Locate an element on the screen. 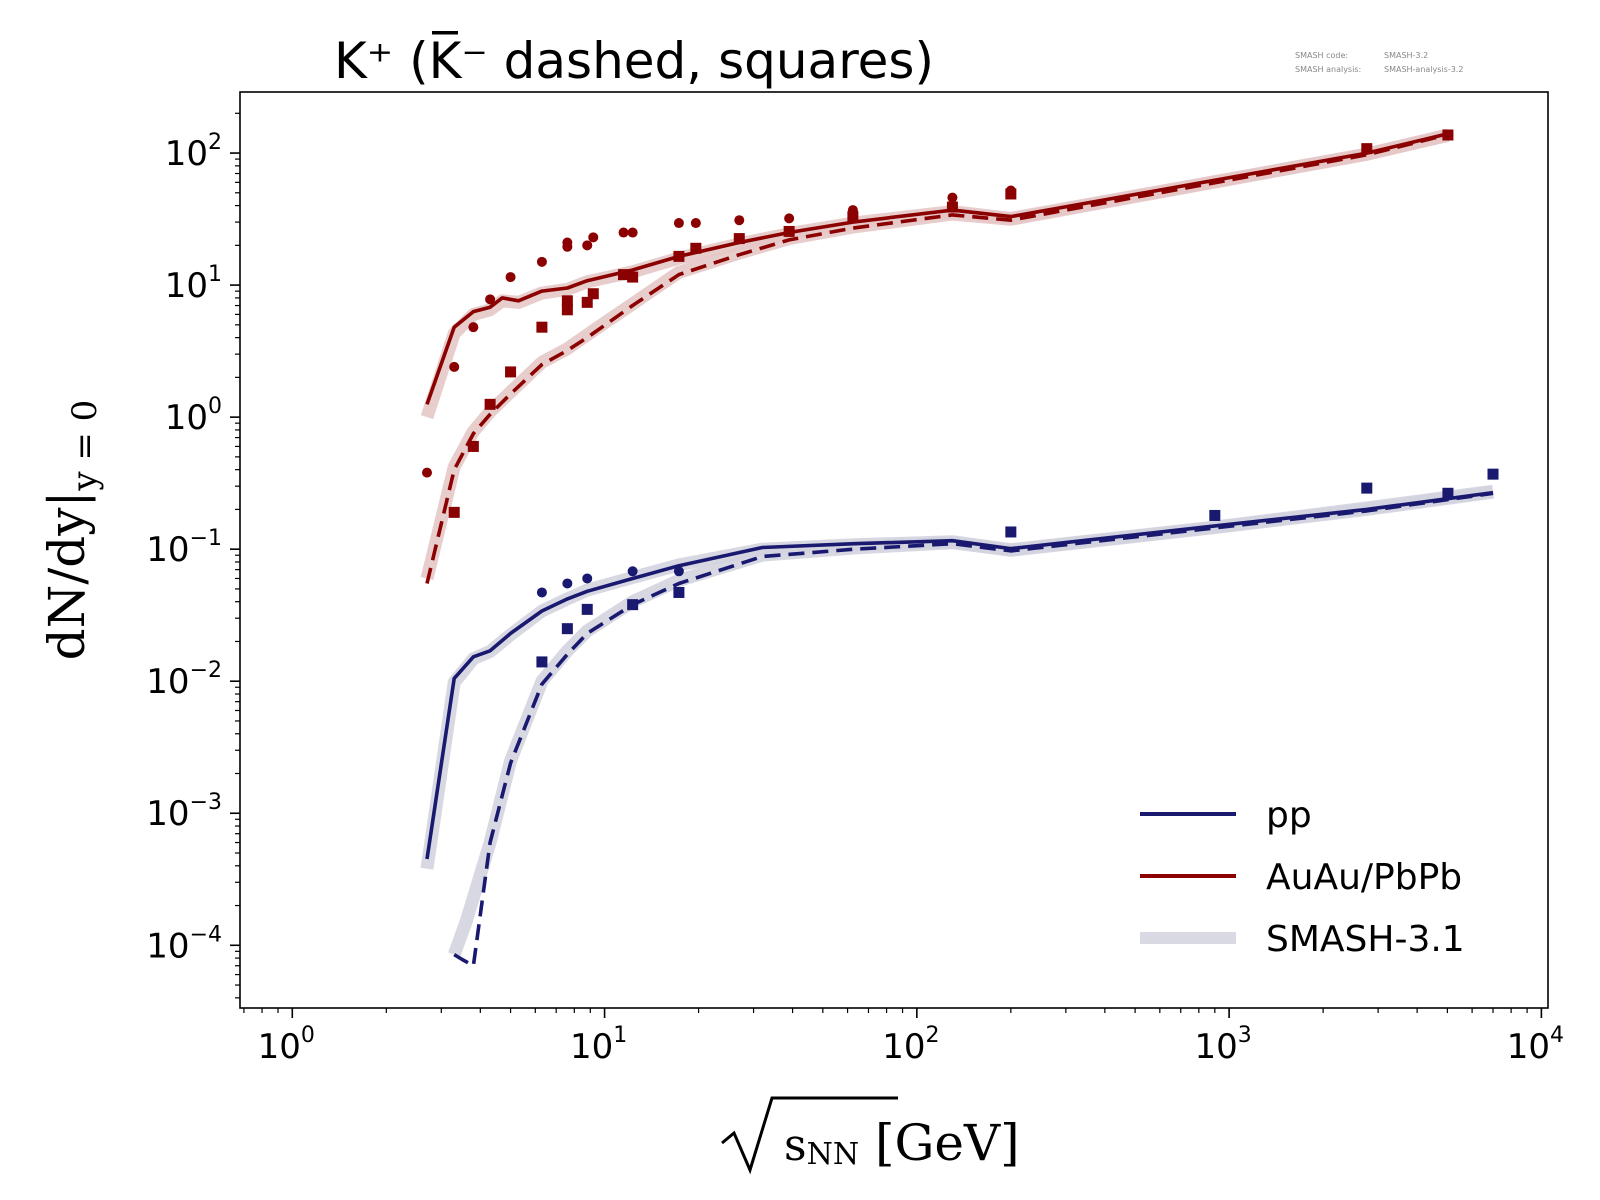 This screenshot has width=1600, height=1200. y-tick-label: 10⁻⁴ is located at coordinates (184, 944).